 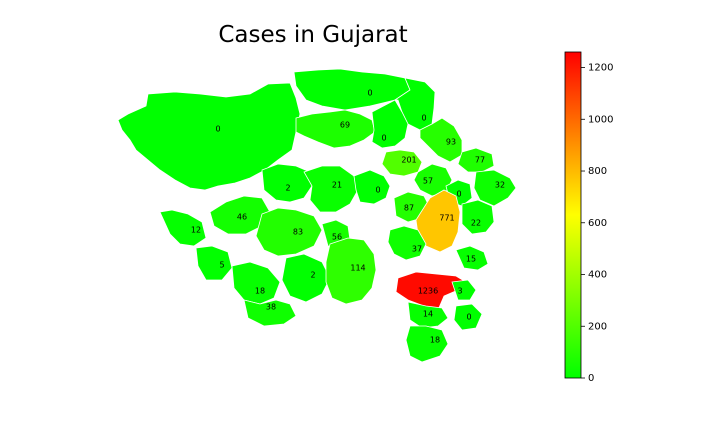 What do you see at coordinates (331, 189) in the screenshot?
I see `district-surendranagar` at bounding box center [331, 189].